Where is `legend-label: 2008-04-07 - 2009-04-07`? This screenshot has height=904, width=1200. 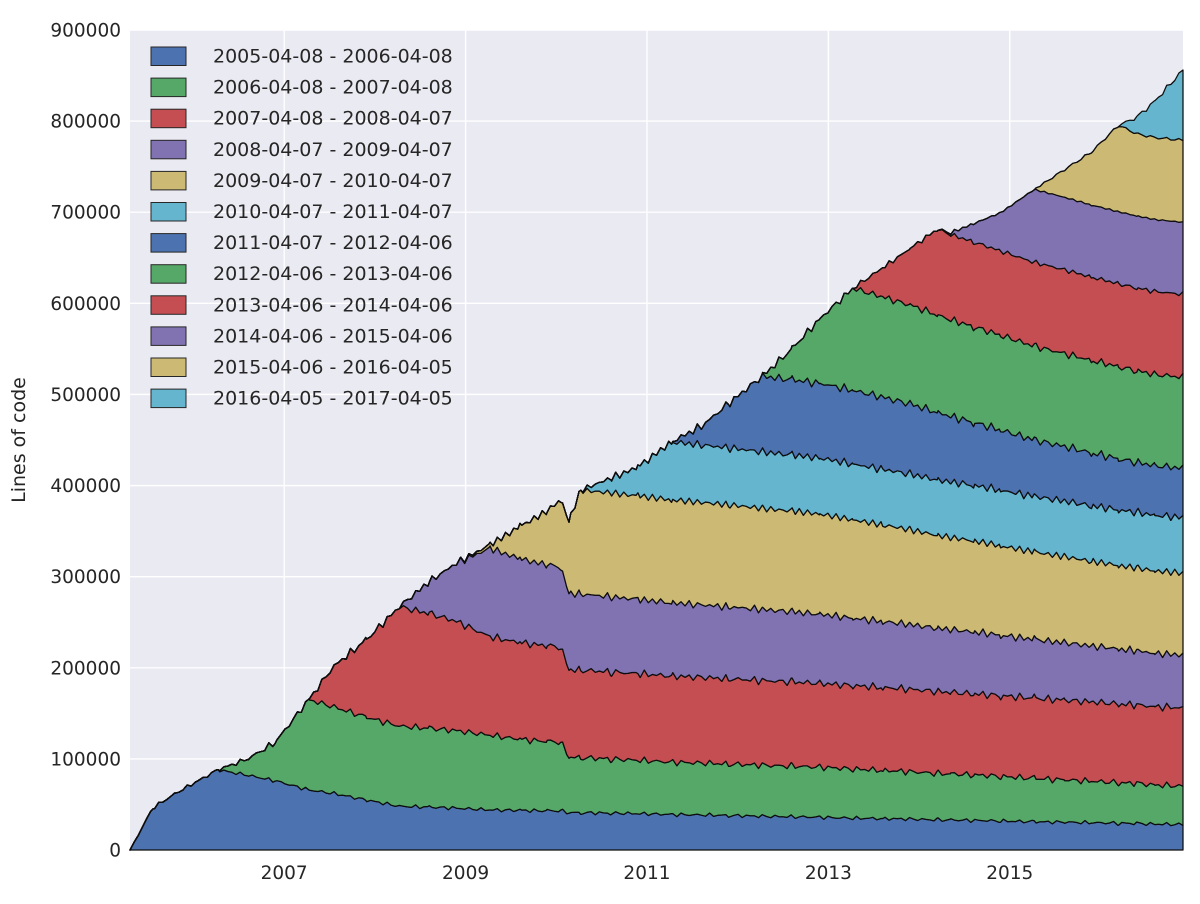
legend-label: 2008-04-07 - 2009-04-07 is located at coordinates (333, 150).